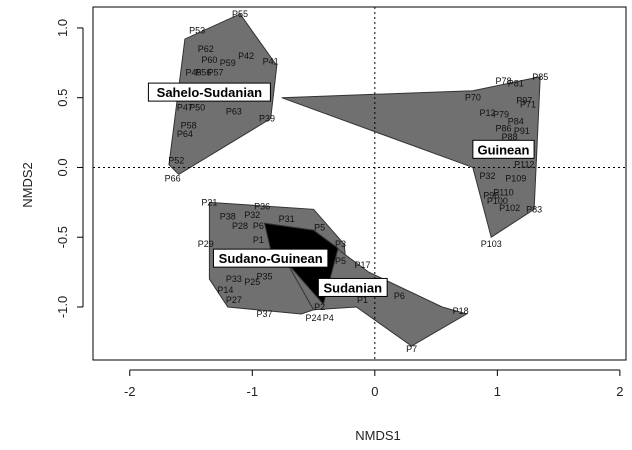 The width and height of the screenshot is (632, 450). Describe the element at coordinates (528, 105) in the screenshot. I see `point-label: P71` at that location.